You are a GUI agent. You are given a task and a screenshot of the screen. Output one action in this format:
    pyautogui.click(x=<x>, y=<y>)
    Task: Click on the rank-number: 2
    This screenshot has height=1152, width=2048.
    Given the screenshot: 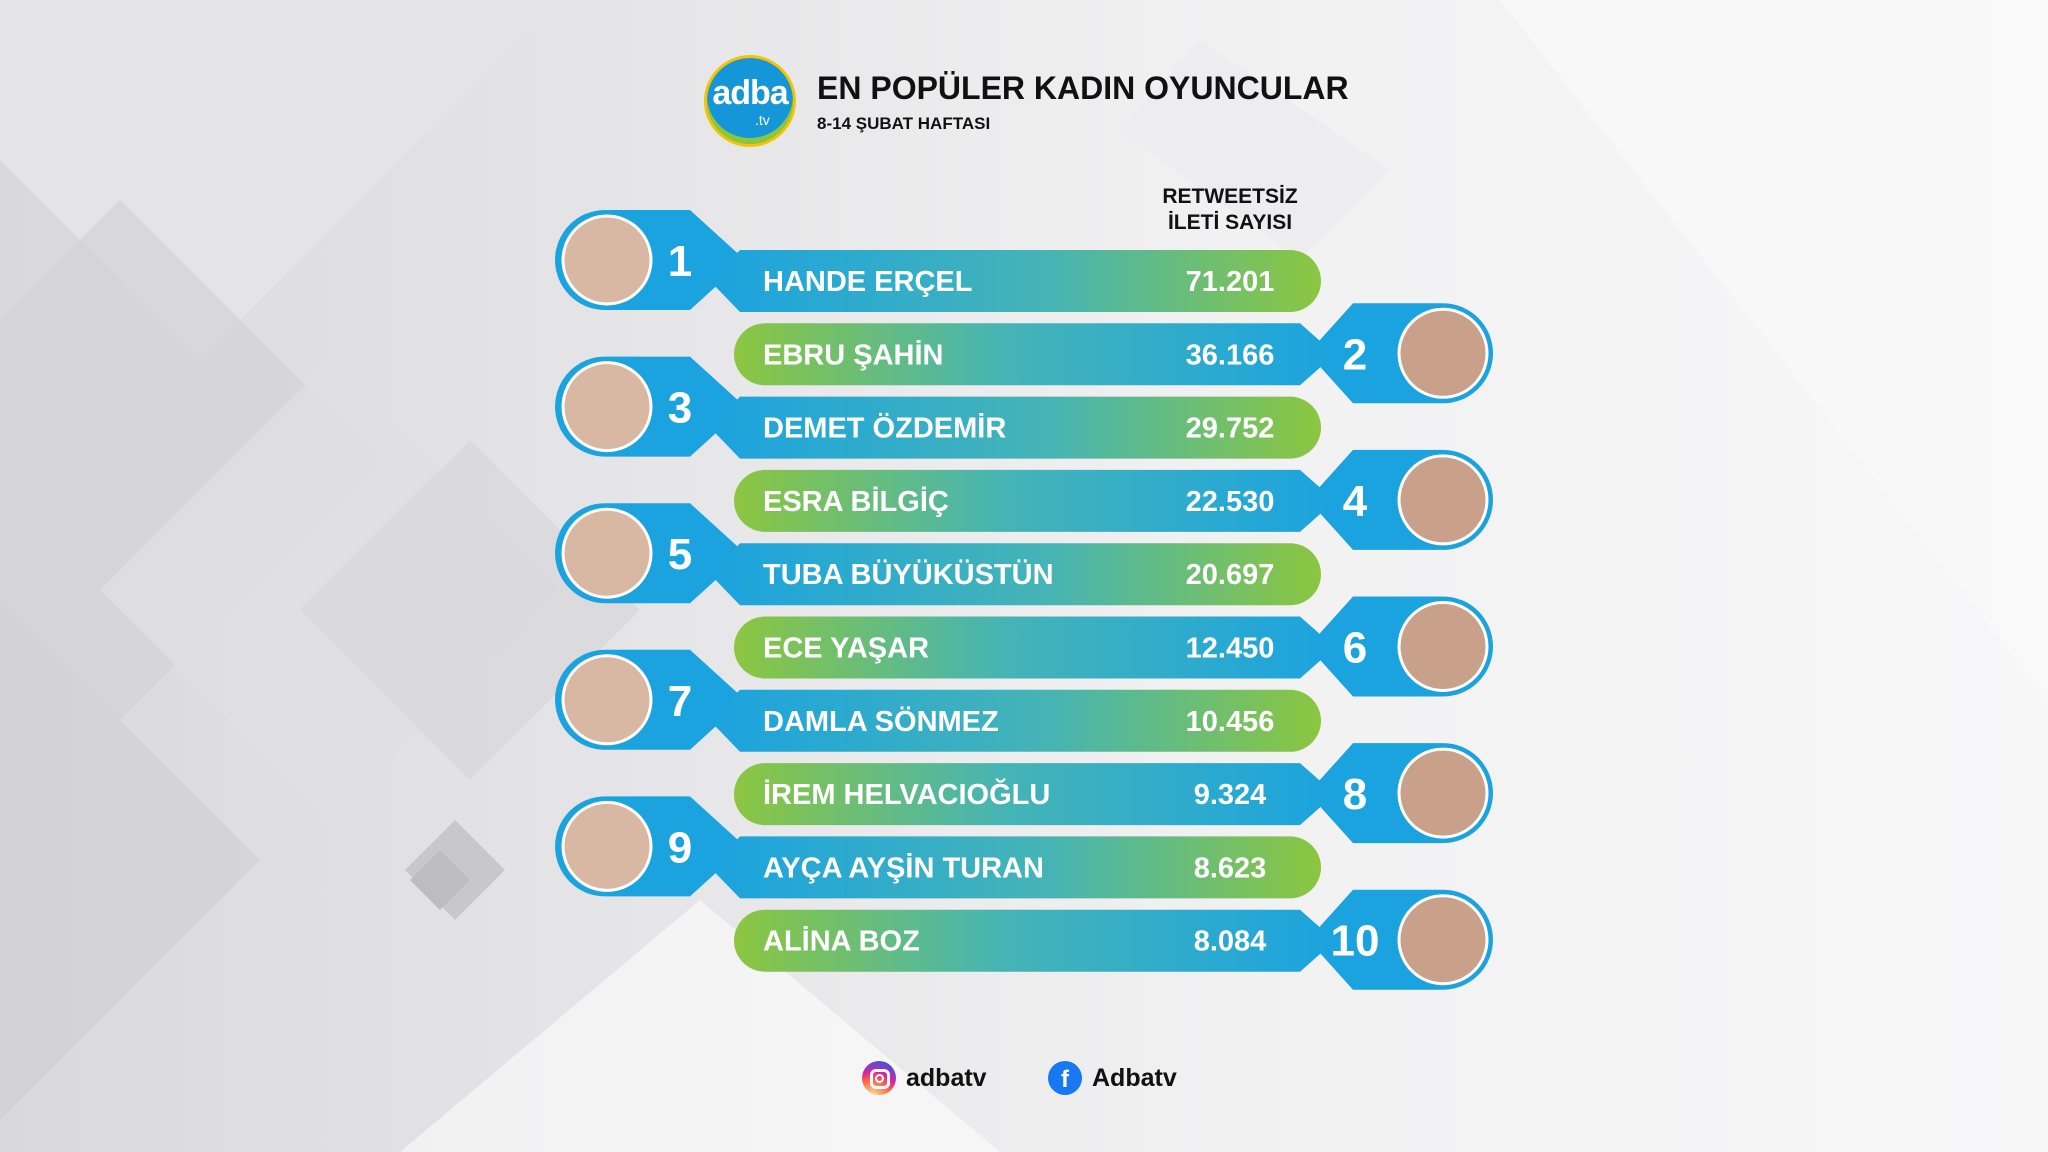 What is the action you would take?
    pyautogui.click(x=1355, y=354)
    